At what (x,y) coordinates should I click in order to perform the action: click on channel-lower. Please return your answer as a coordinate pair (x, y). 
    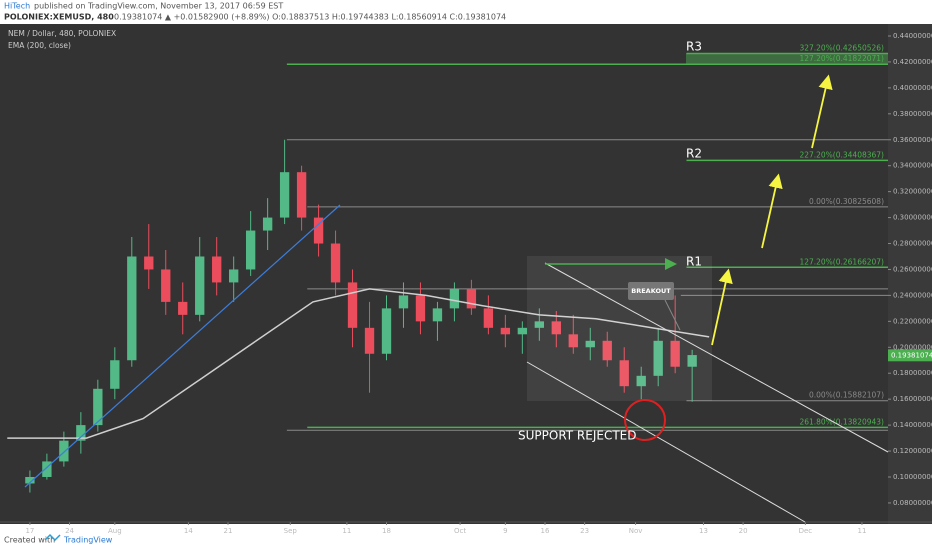
    Looking at the image, I should click on (666, 442).